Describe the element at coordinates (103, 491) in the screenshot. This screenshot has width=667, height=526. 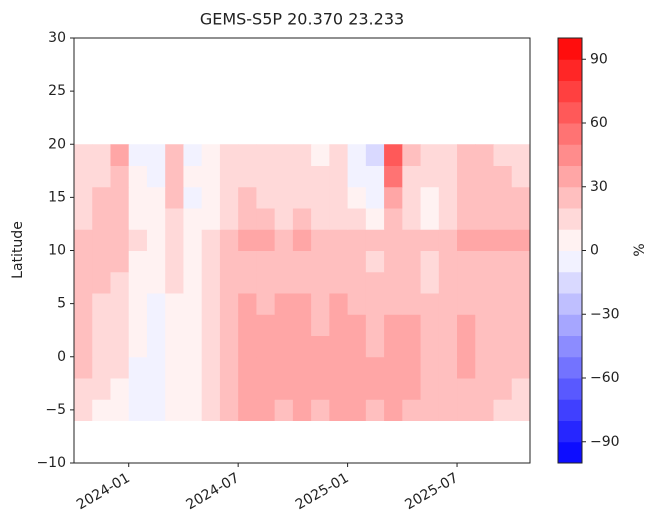
I see `x-tick-label: 2024-01` at that location.